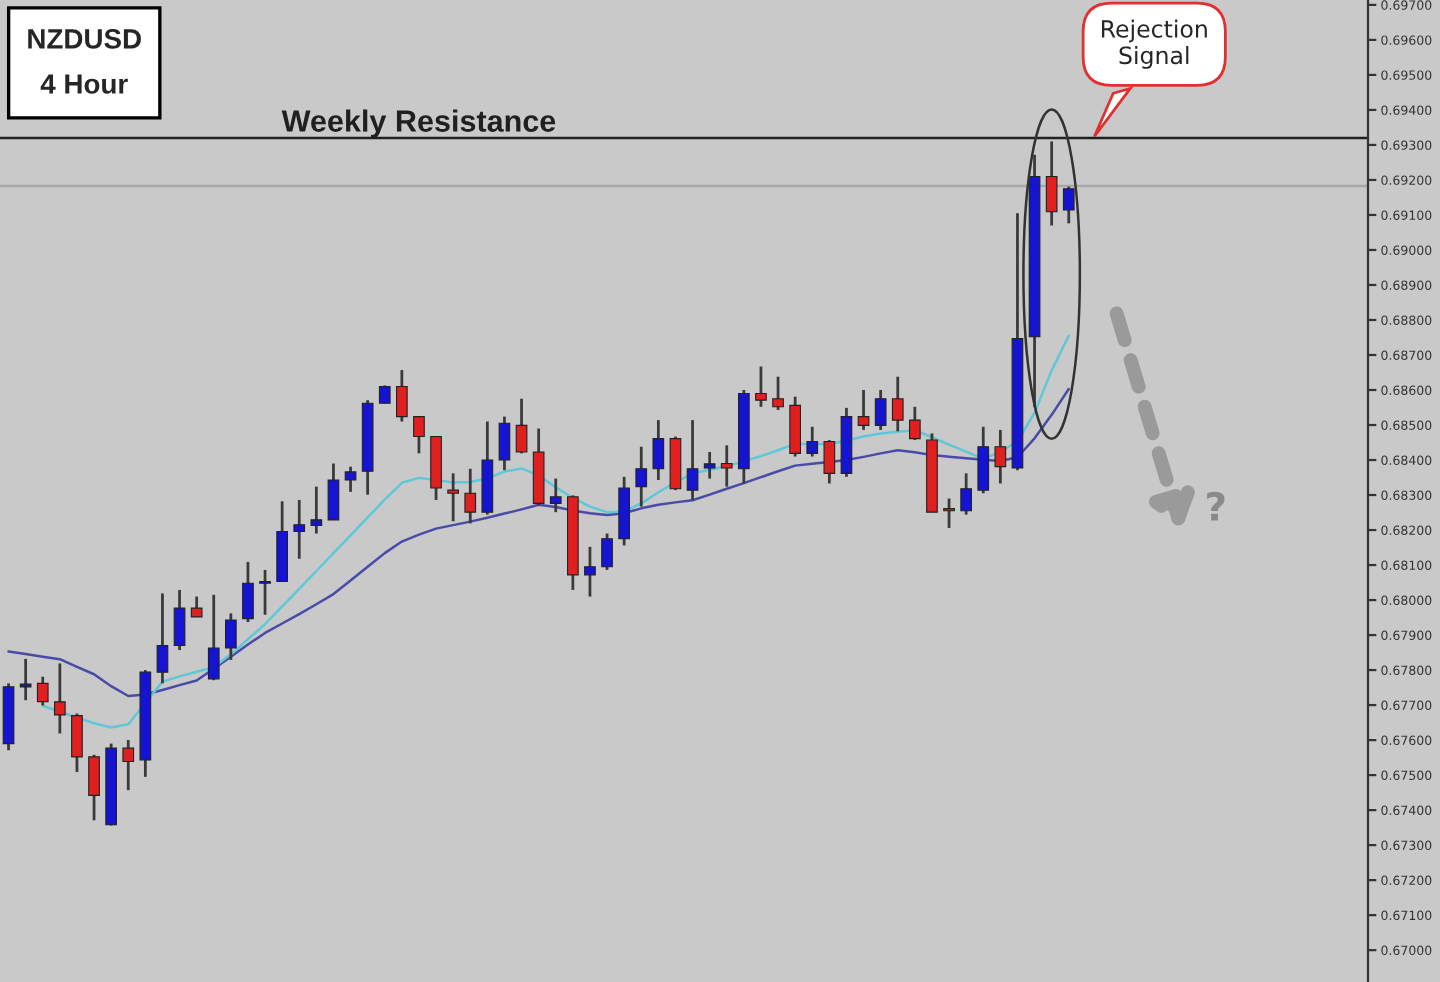 This screenshot has width=1440, height=982. Describe the element at coordinates (1216, 506) in the screenshot. I see `annotation: ?` at that location.